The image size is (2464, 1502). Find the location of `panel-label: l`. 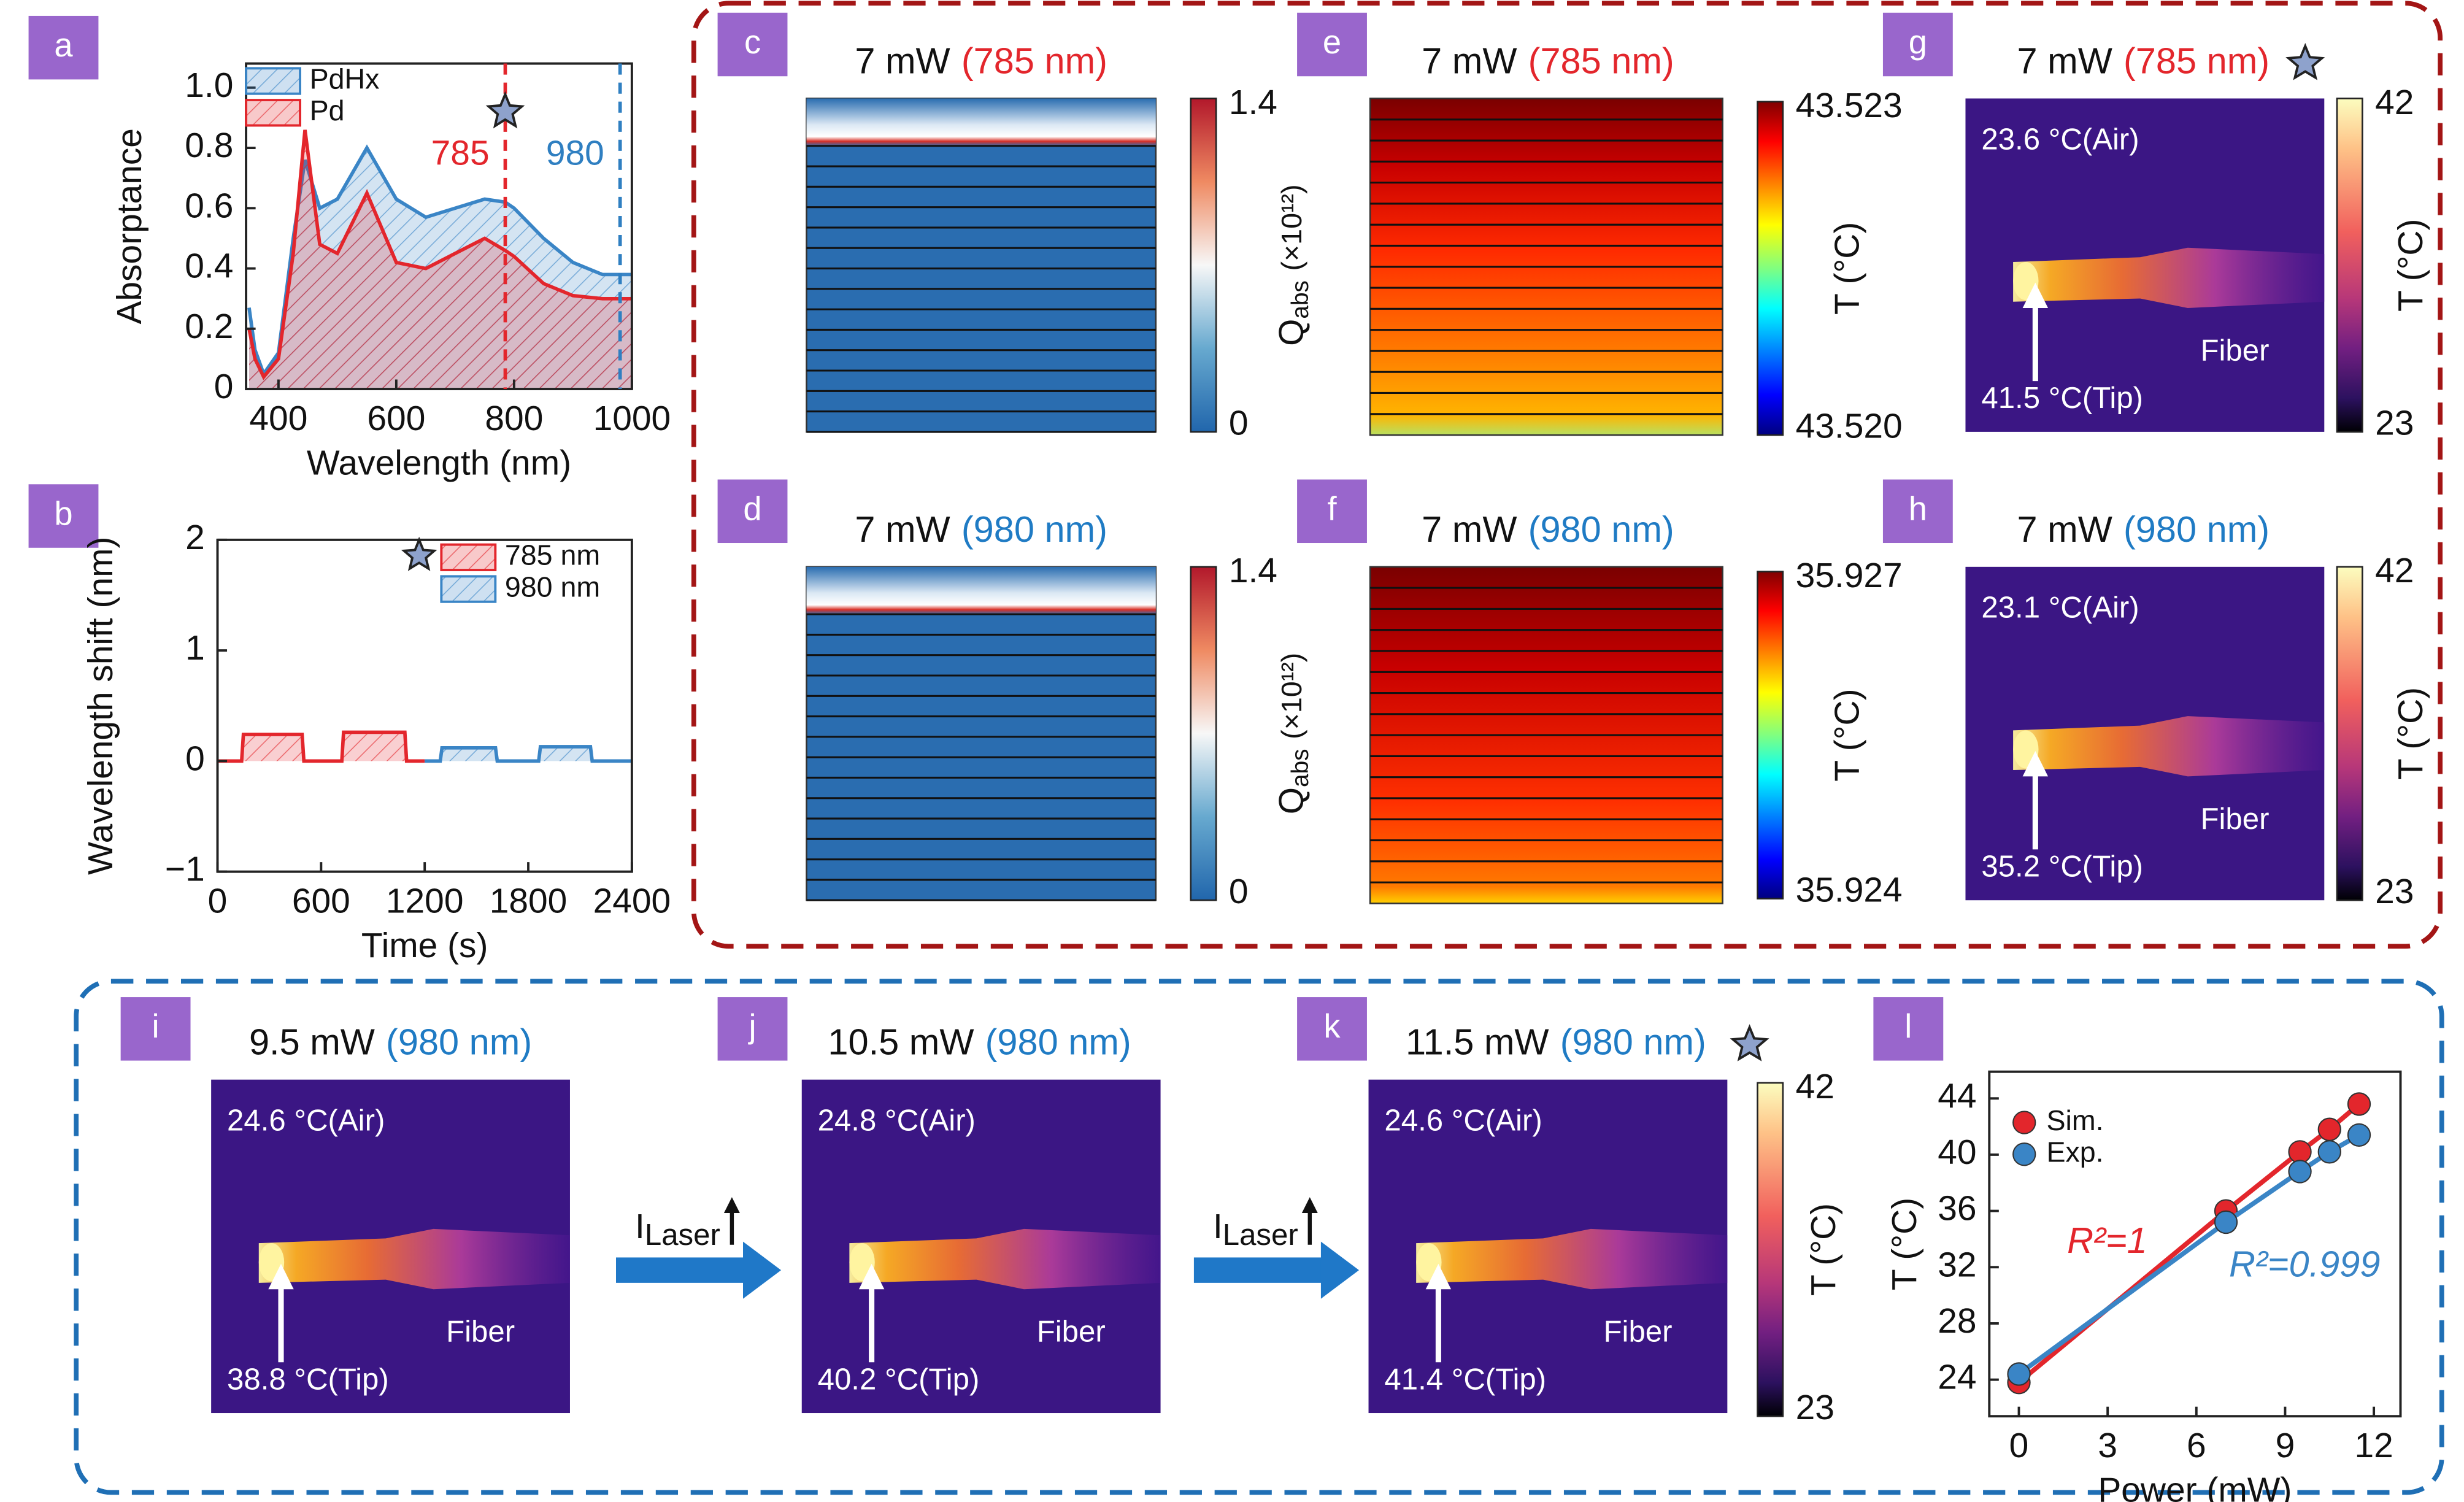

panel-label: l is located at coordinates (1908, 1026).